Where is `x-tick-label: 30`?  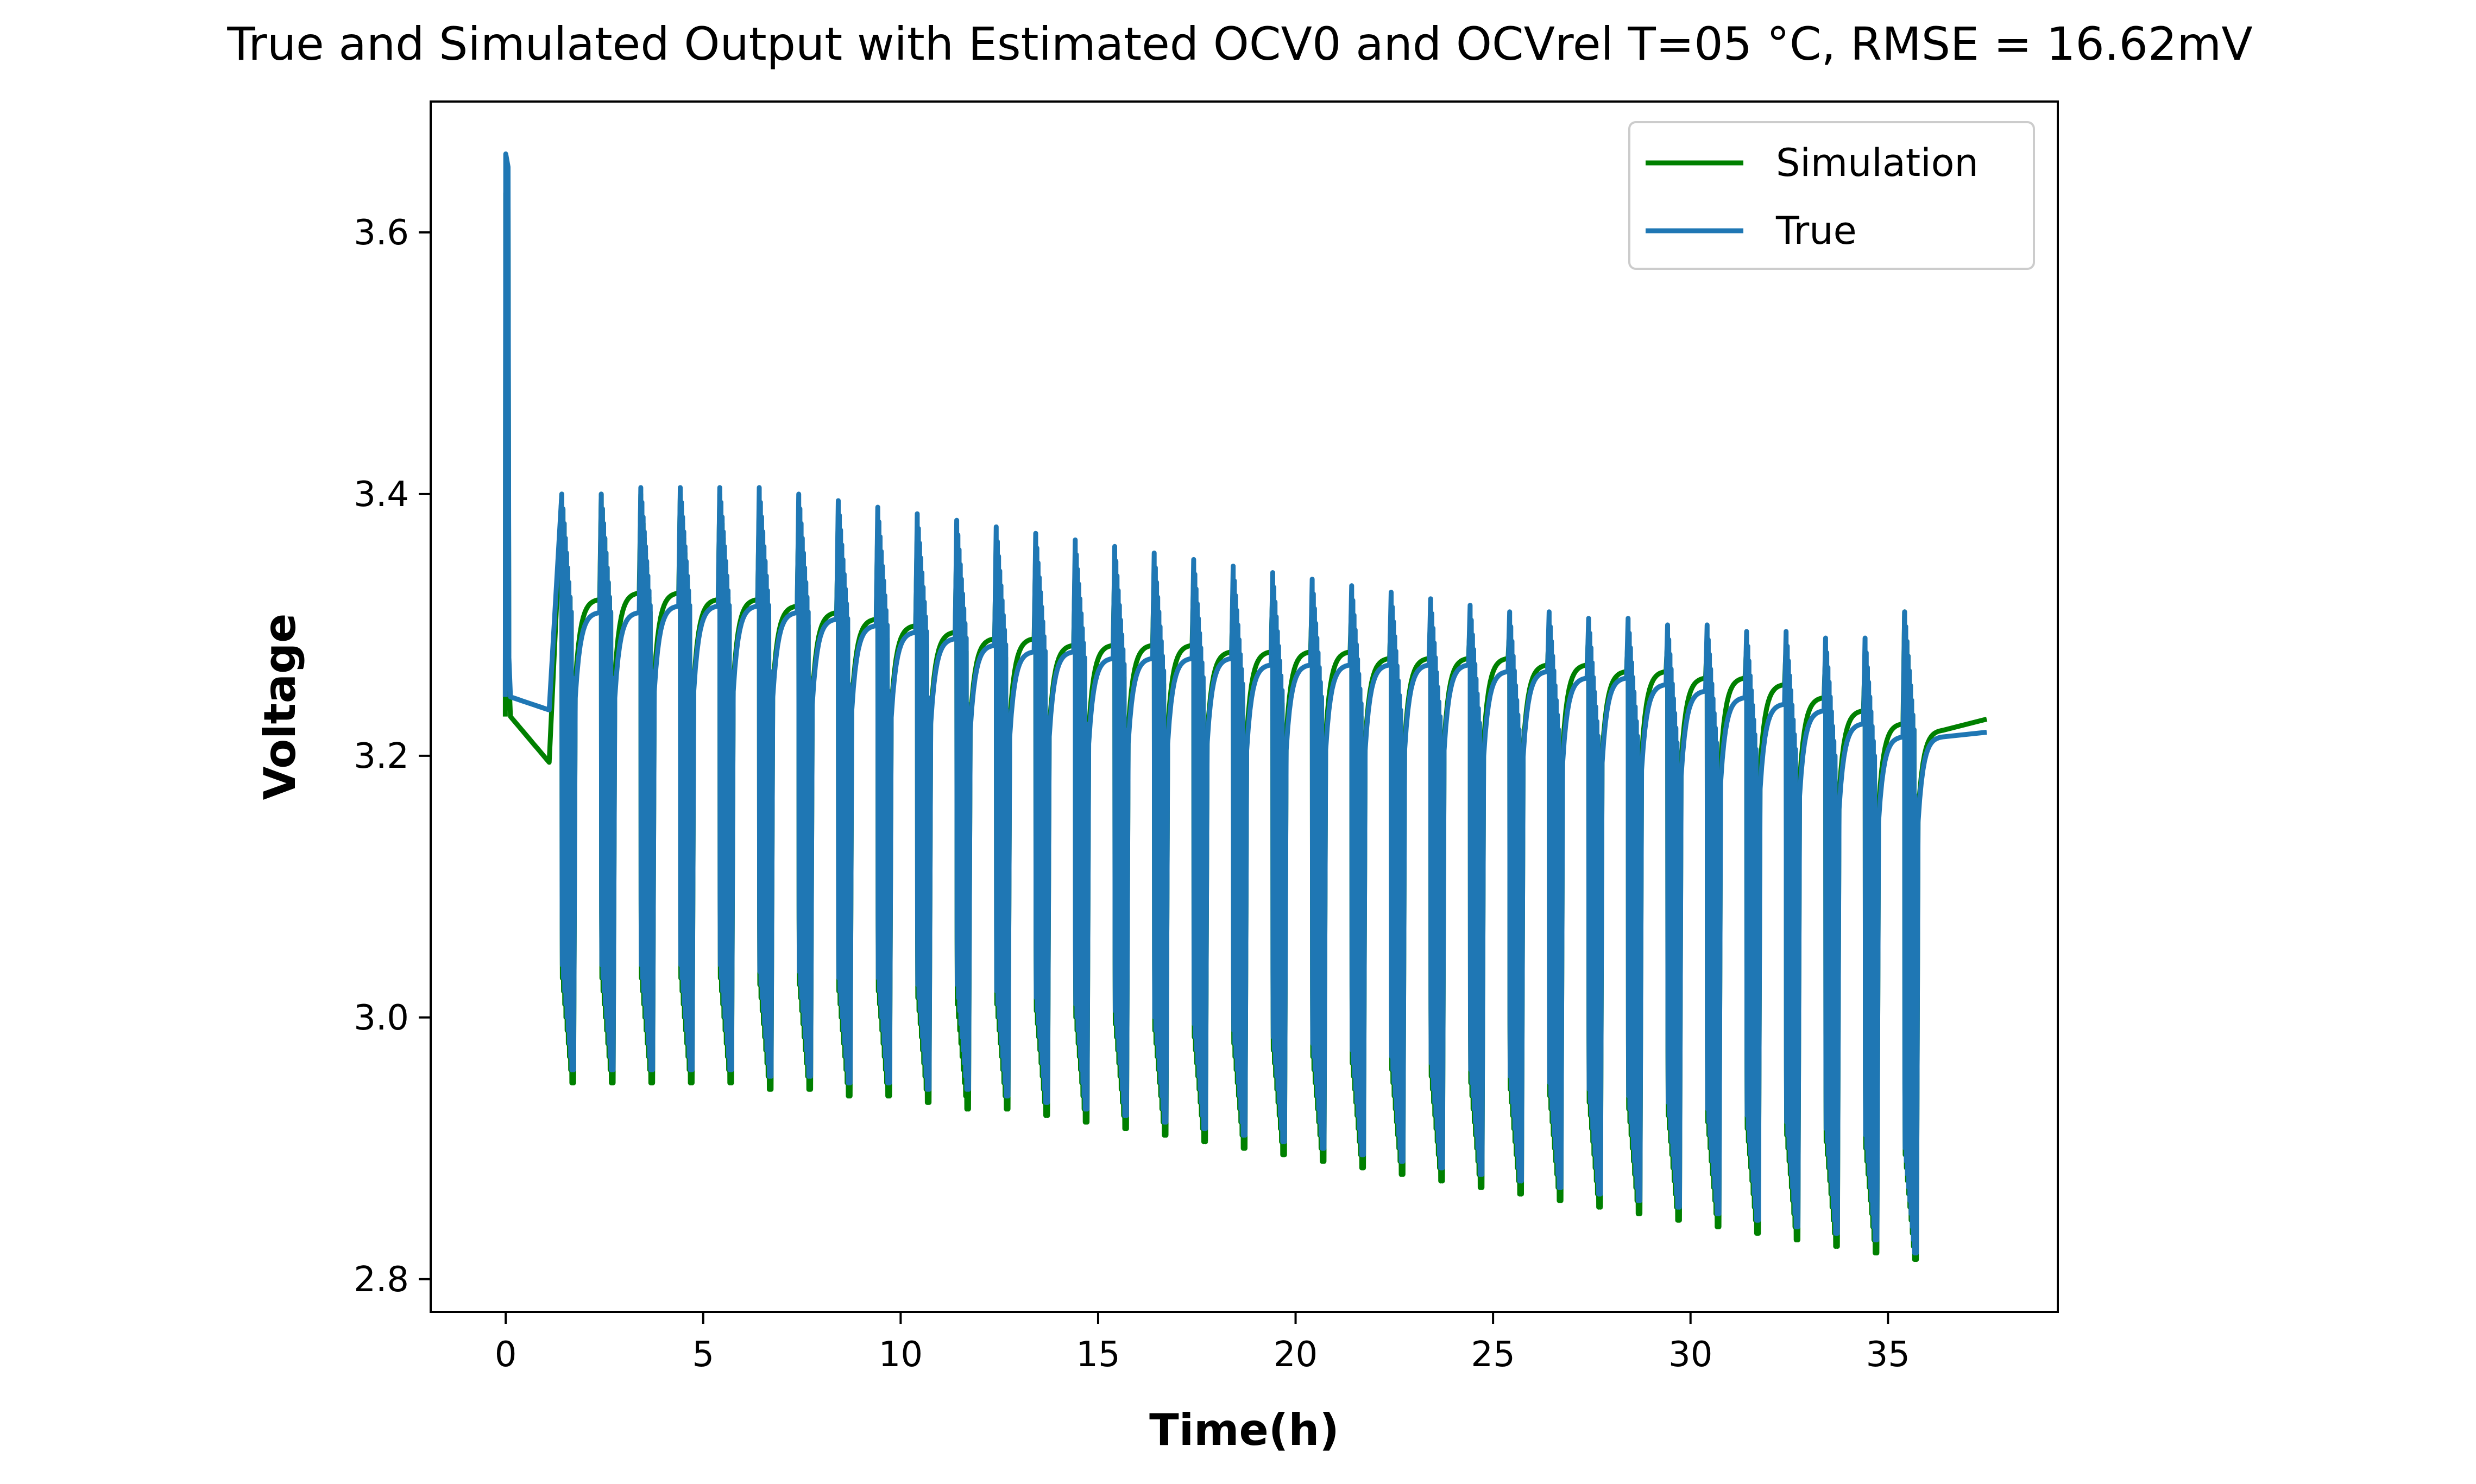 x-tick-label: 30 is located at coordinates (1690, 1355).